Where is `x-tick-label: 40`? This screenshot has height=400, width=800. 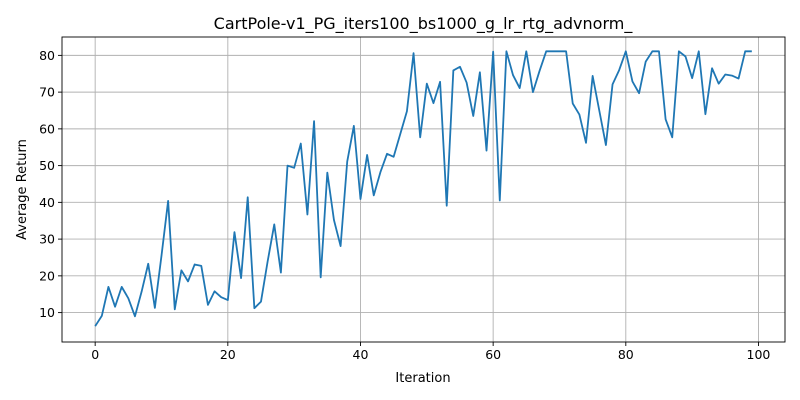 x-tick-label: 40 is located at coordinates (361, 354).